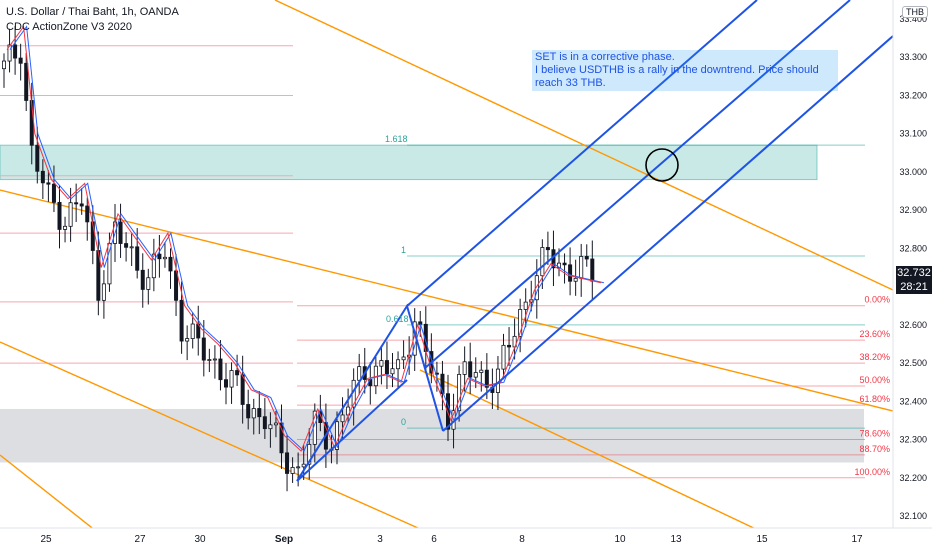 The image size is (932, 550). What do you see at coordinates (874, 357) in the screenshot?
I see `fib-retracement-label-2: 38.20%` at bounding box center [874, 357].